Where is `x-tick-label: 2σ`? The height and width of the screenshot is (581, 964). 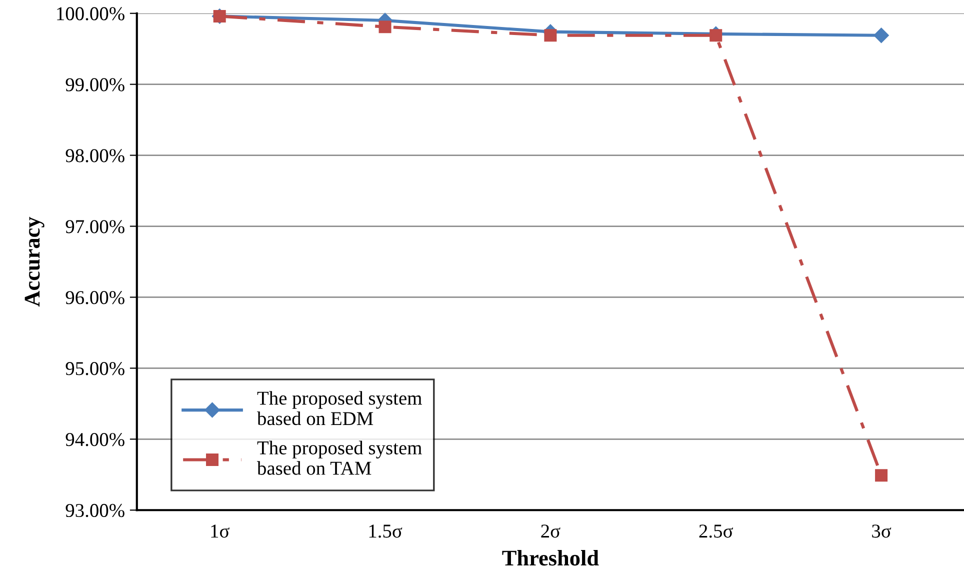 x-tick-label: 2σ is located at coordinates (550, 531).